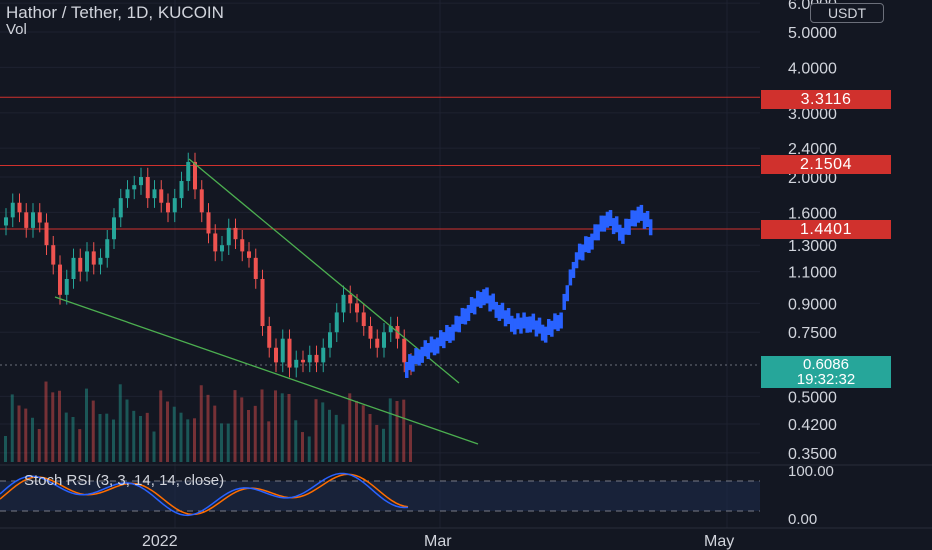 The width and height of the screenshot is (932, 550). Describe the element at coordinates (16, 29) in the screenshot. I see `volume-legend-label: Vol` at that location.